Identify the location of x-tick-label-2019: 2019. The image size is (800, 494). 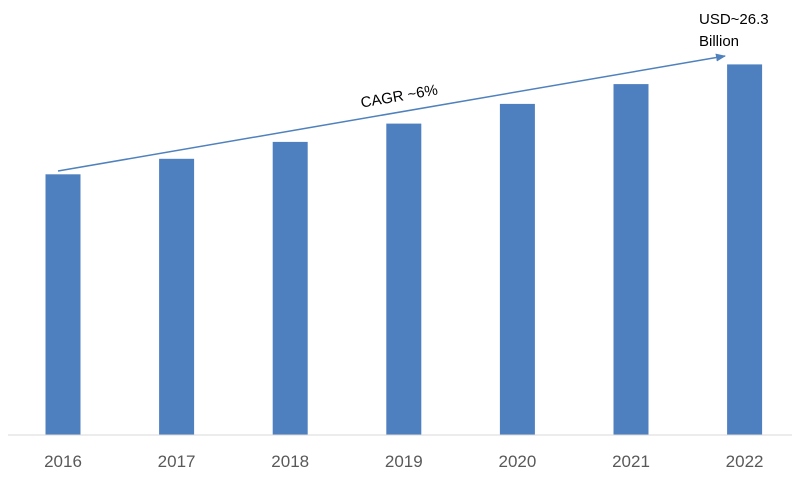
(404, 461).